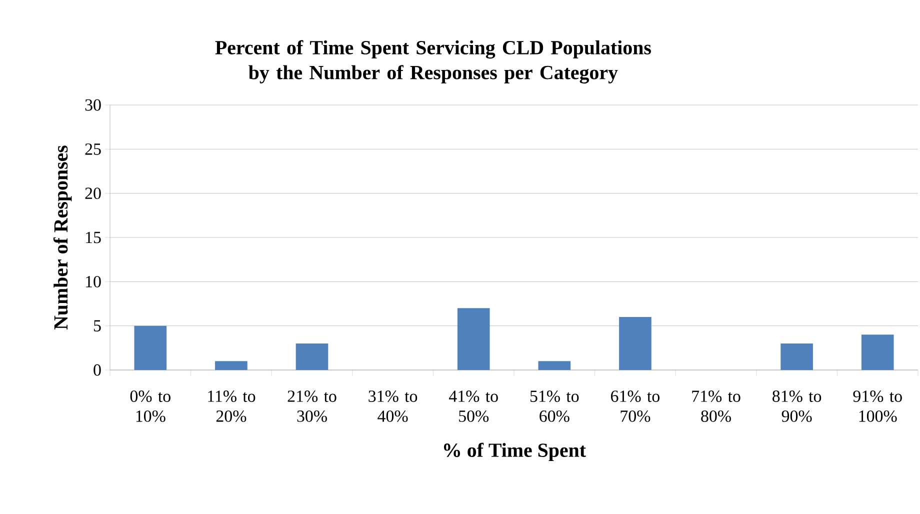 Image resolution: width=920 pixels, height=514 pixels. I want to click on x-tick-label: 61% to 70%, so click(635, 406).